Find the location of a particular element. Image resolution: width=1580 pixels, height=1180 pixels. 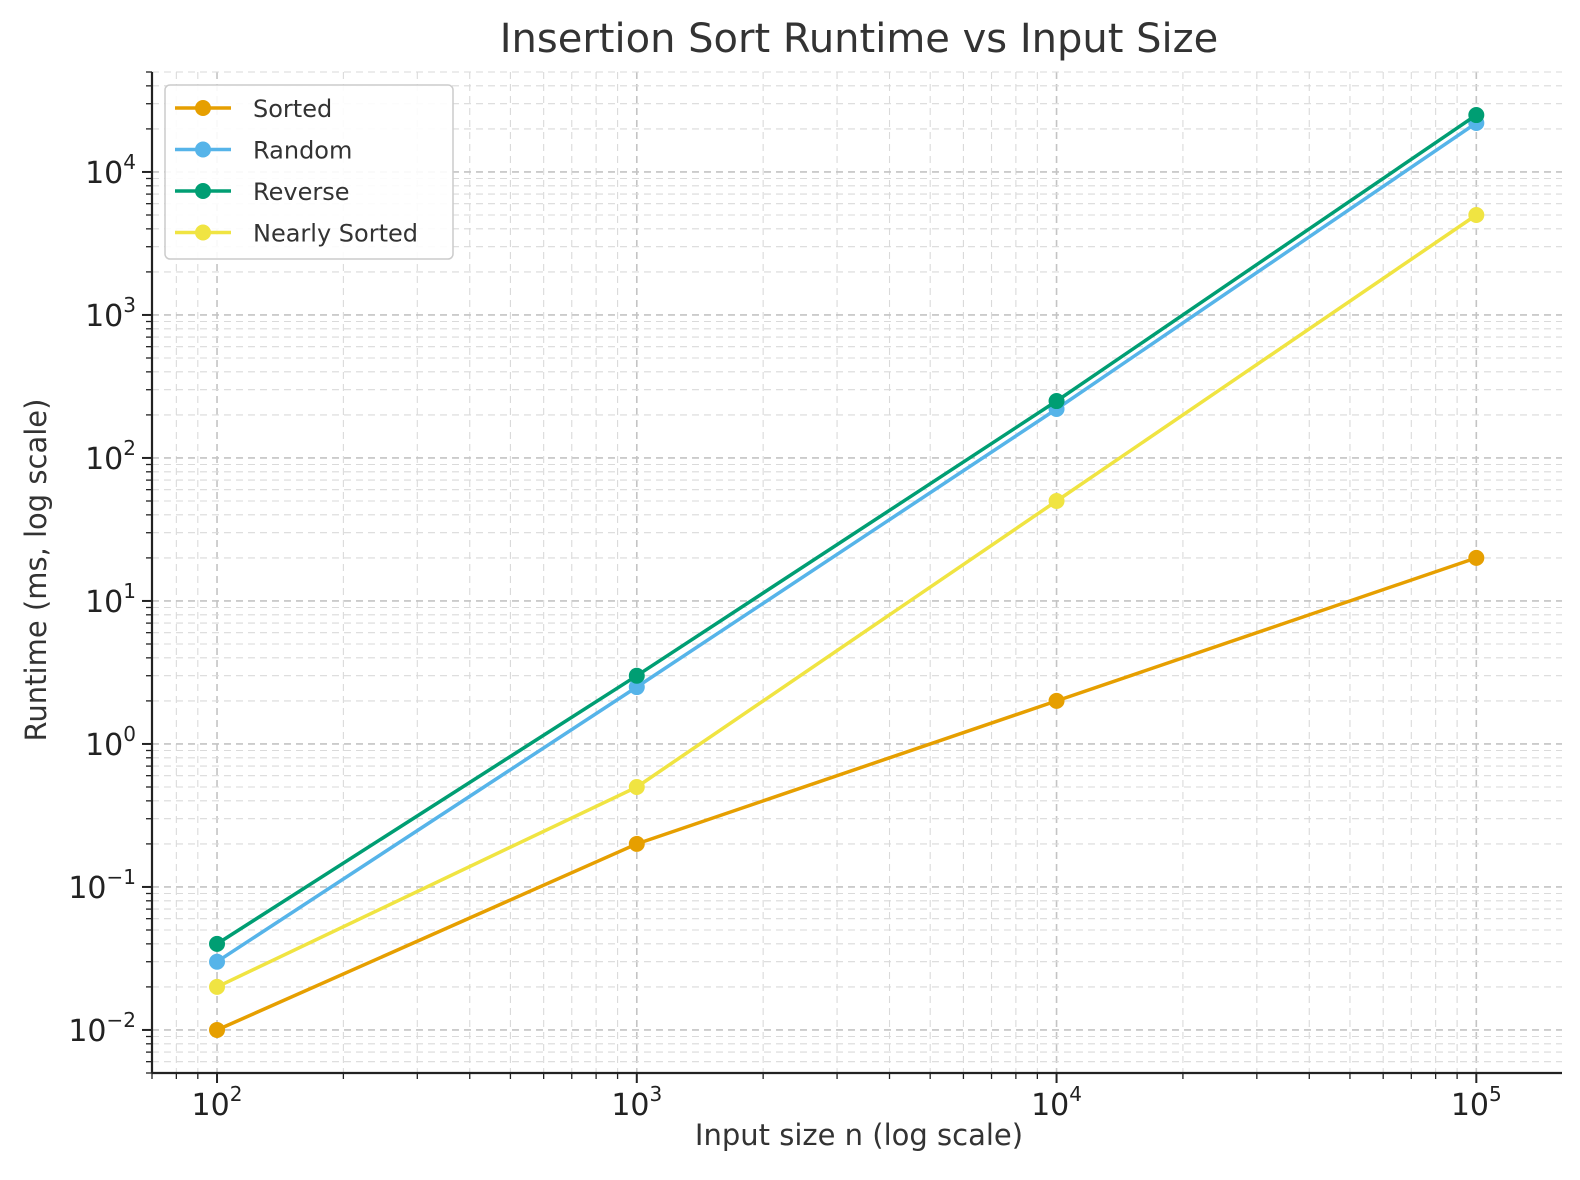

y-tick-label: 10⁴ is located at coordinates (110, 170).